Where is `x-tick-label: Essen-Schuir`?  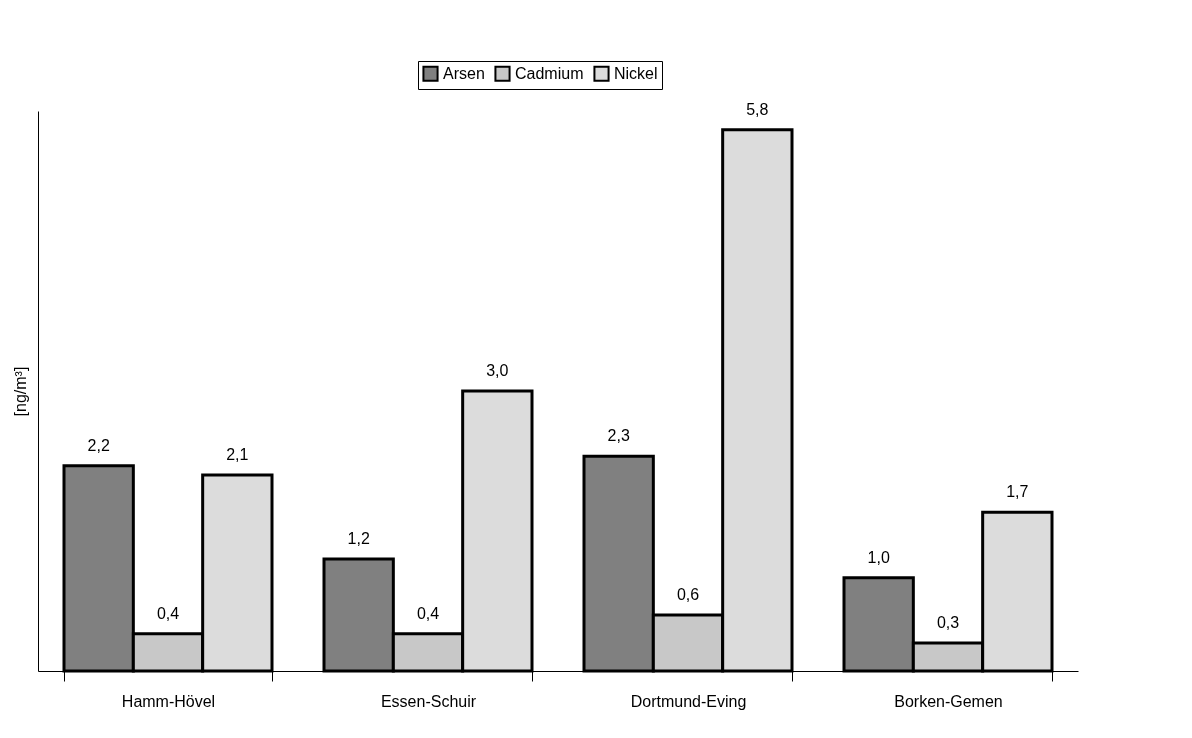 x-tick-label: Essen-Schuir is located at coordinates (428, 701).